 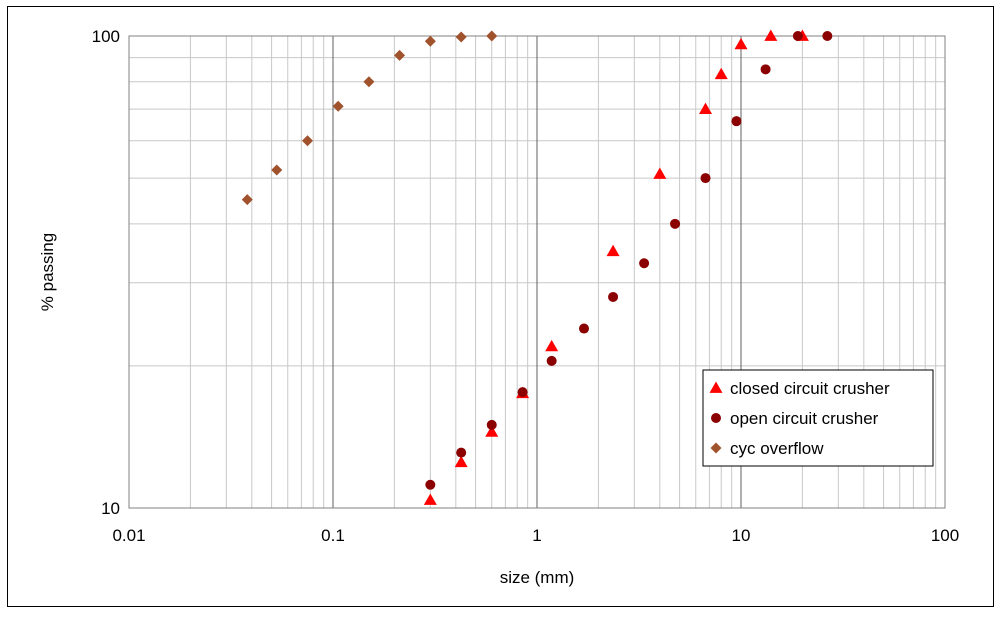 What do you see at coordinates (106, 272) in the screenshot?
I see `y-axis-tick-labels: 10 100` at bounding box center [106, 272].